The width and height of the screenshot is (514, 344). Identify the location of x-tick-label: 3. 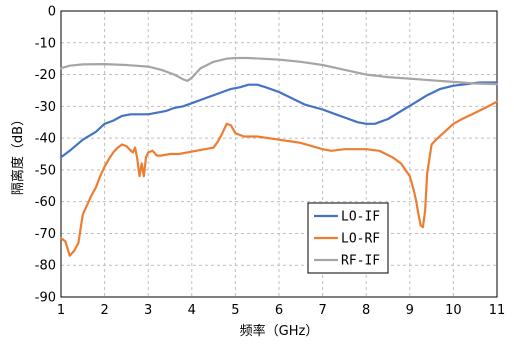
(148, 310).